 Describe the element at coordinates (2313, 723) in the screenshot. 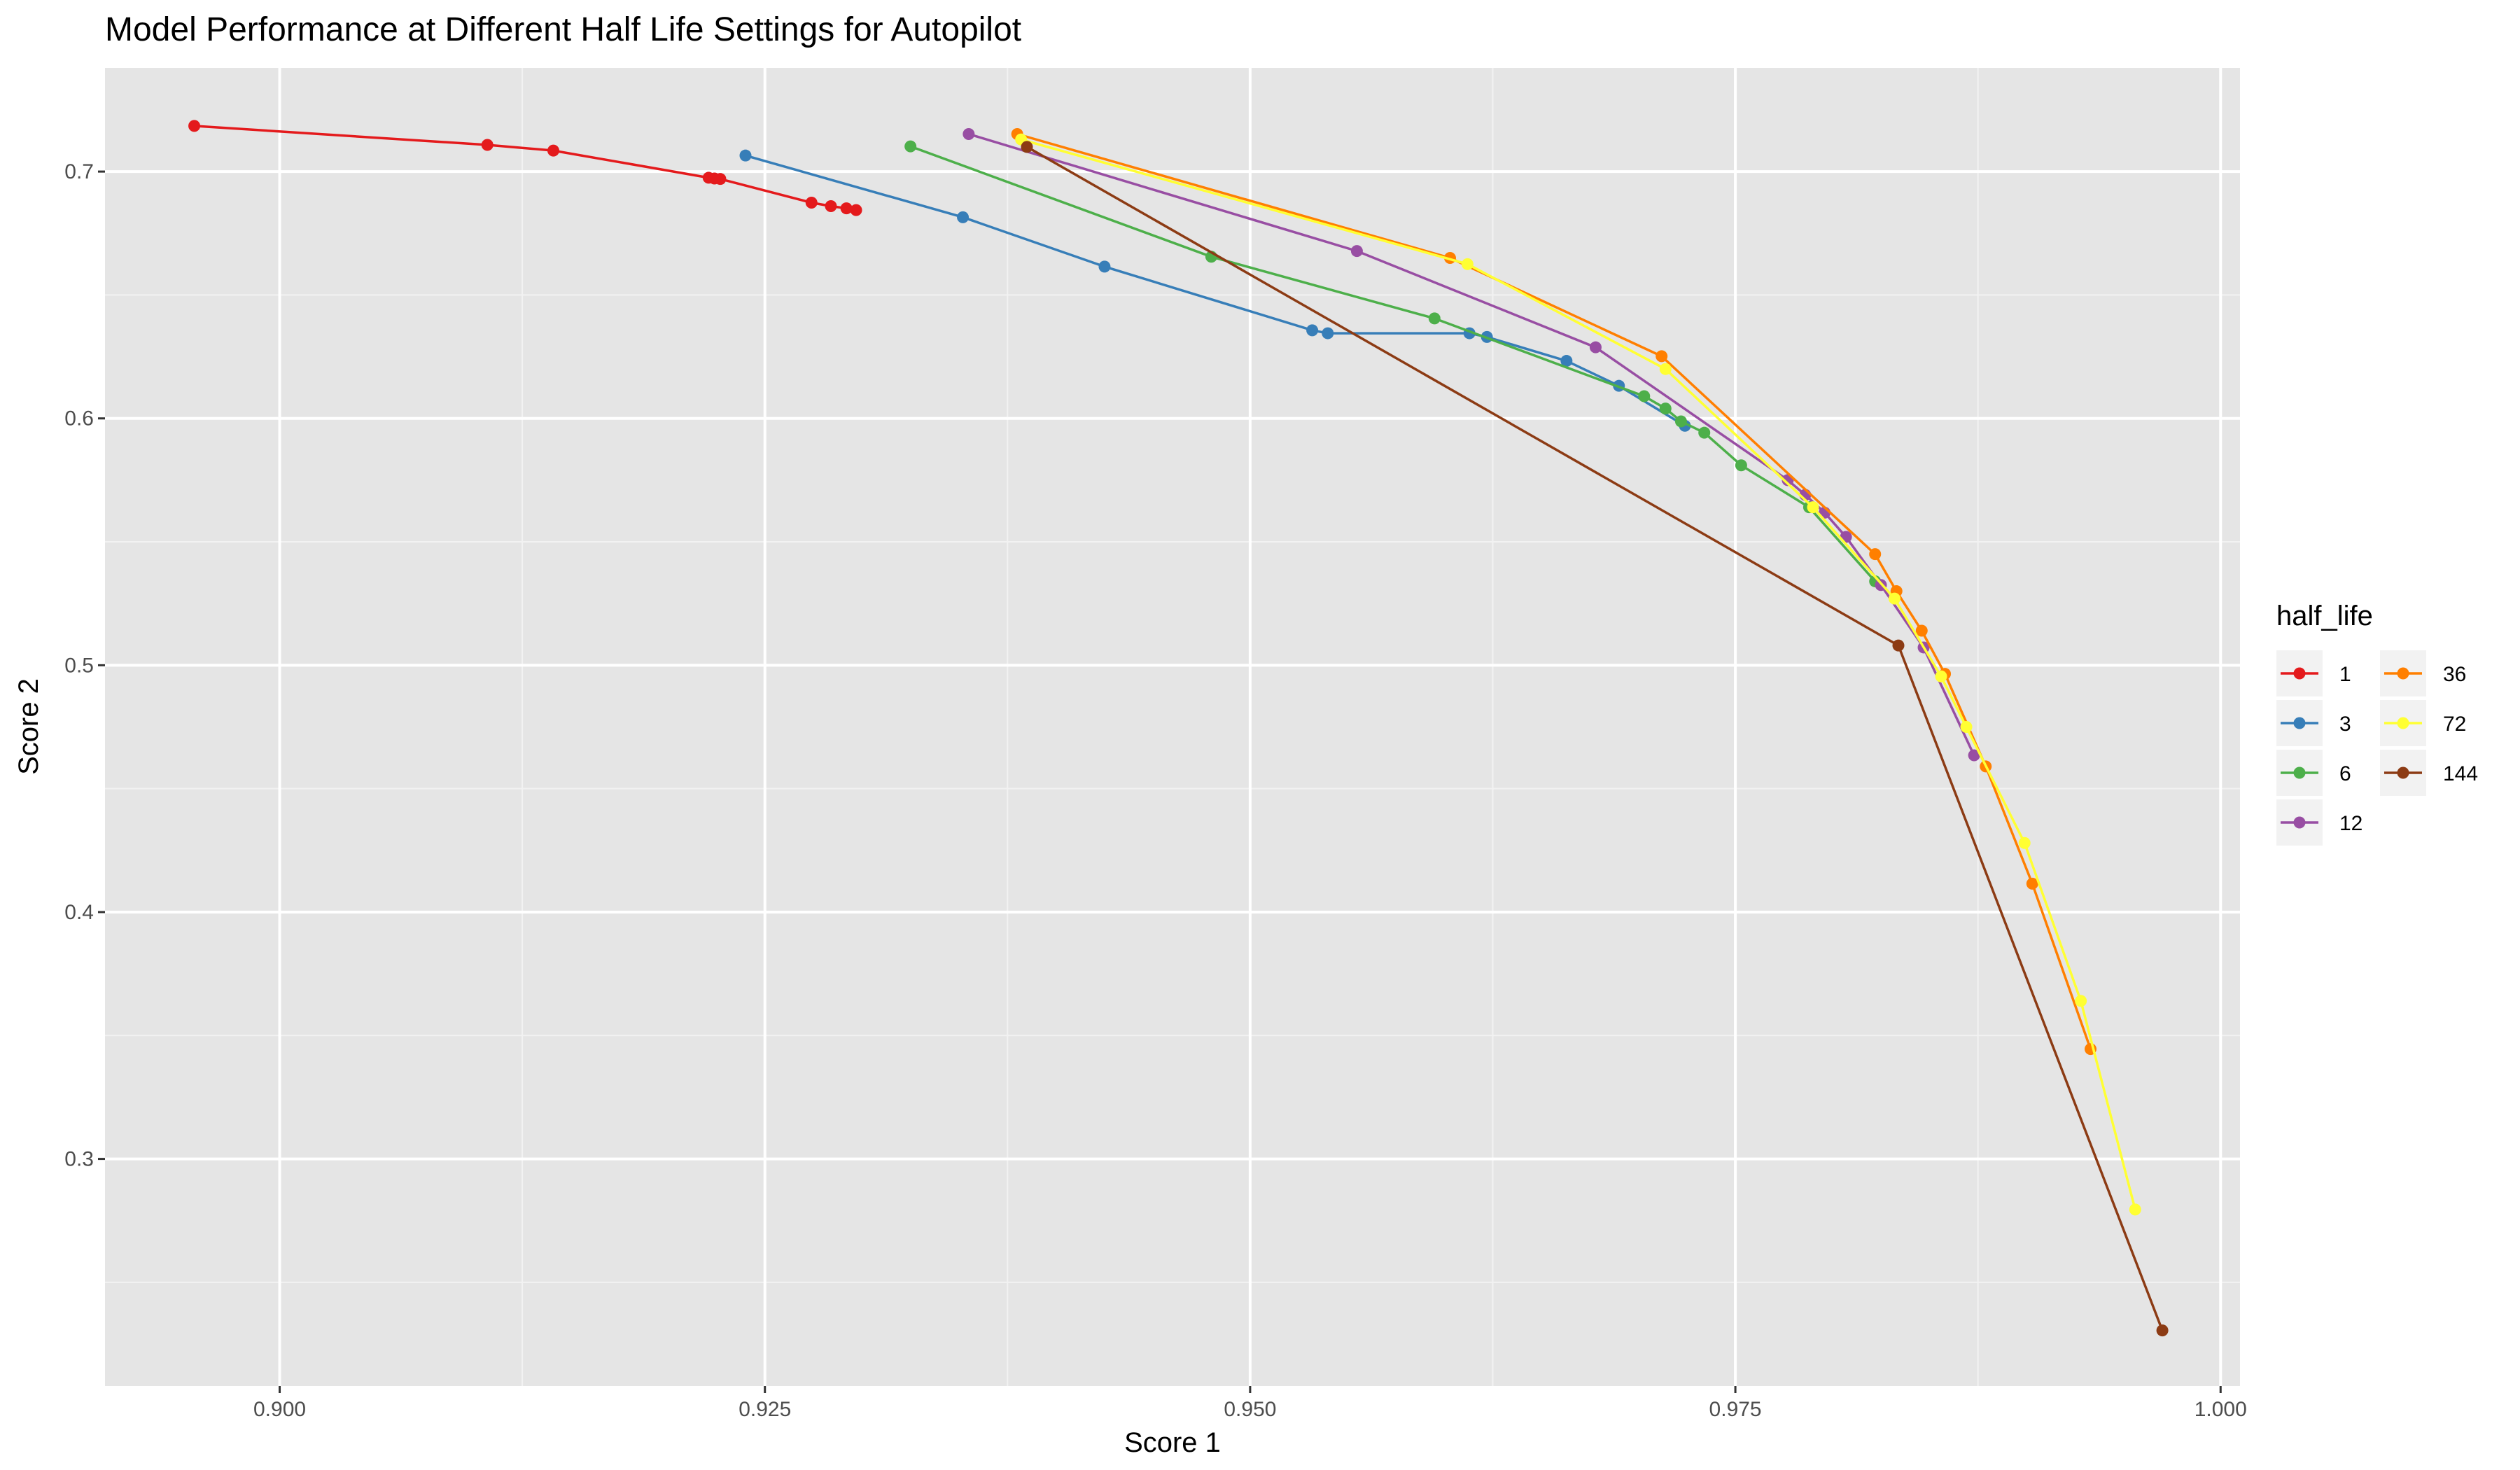

I see `legend-item: 3` at that location.